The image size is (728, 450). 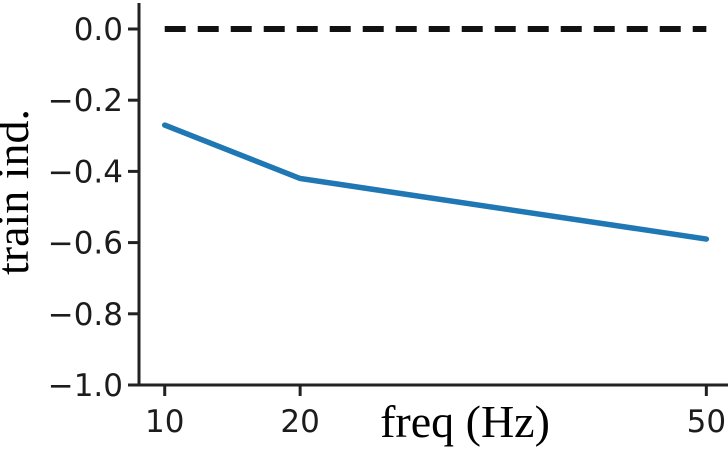 What do you see at coordinates (85, 172) in the screenshot?
I see `y-tick-label: −0.4` at bounding box center [85, 172].